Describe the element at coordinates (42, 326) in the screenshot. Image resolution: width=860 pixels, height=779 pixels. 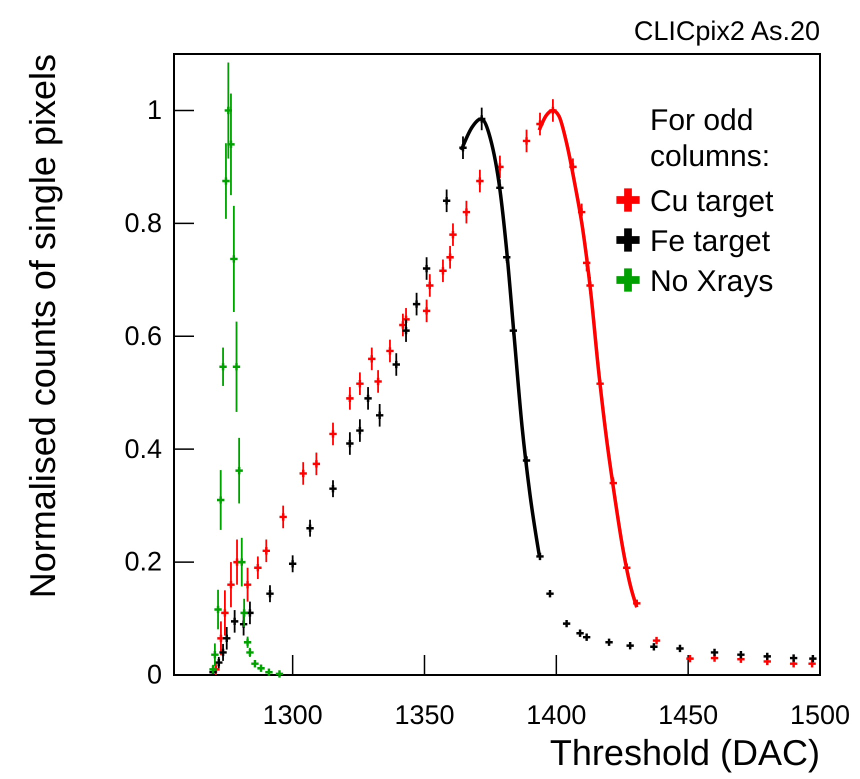
I see `y-axis-title: Normalised counts of single pixels` at that location.